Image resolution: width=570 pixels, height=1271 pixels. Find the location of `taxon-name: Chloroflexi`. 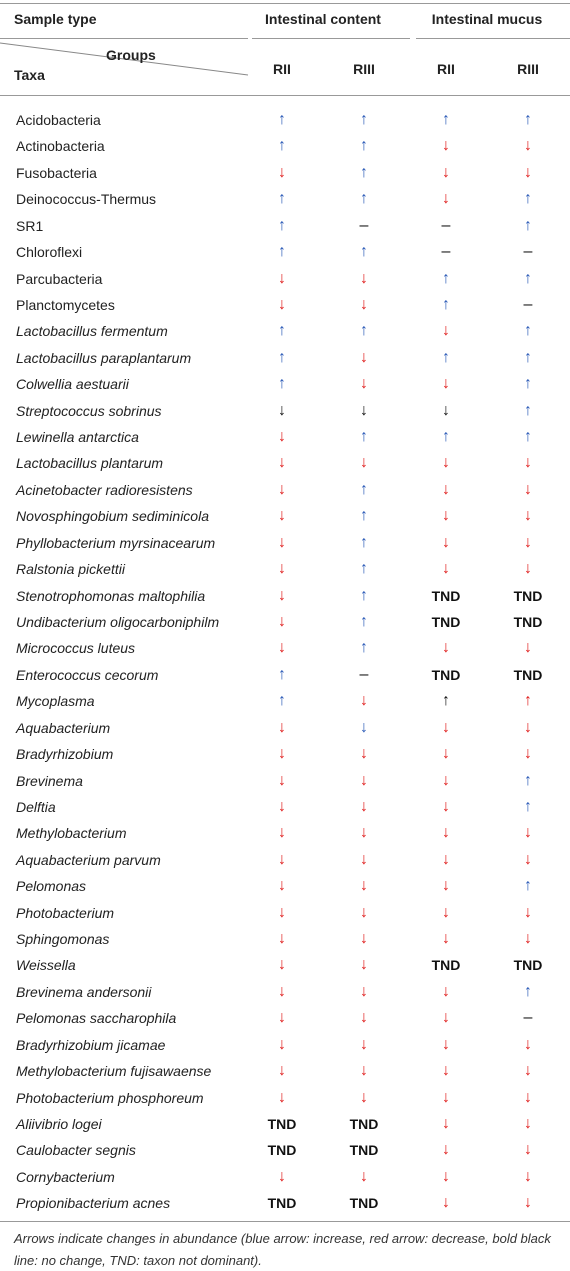

taxon-name: Chloroflexi is located at coordinates (49, 252).